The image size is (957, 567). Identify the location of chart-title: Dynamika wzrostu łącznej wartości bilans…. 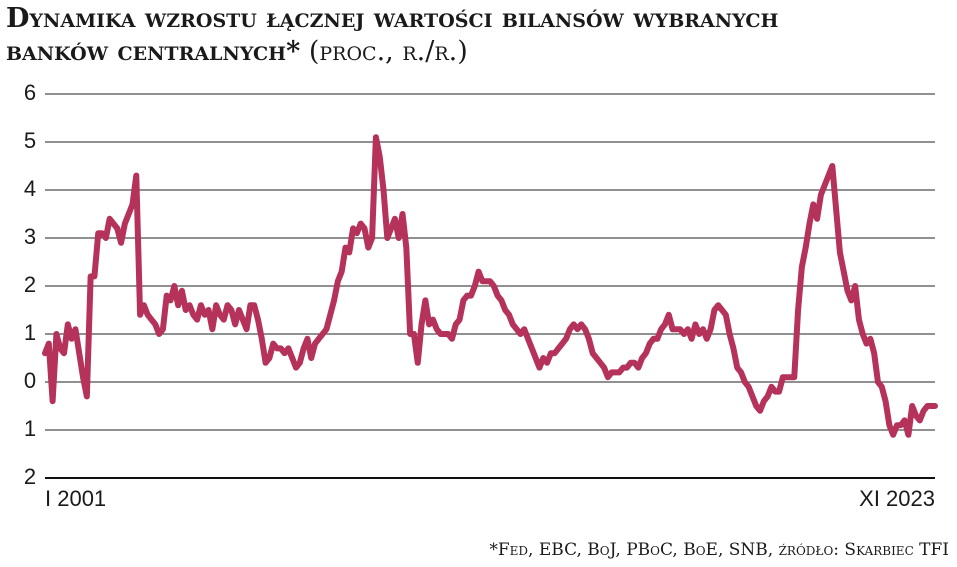
(392, 35).